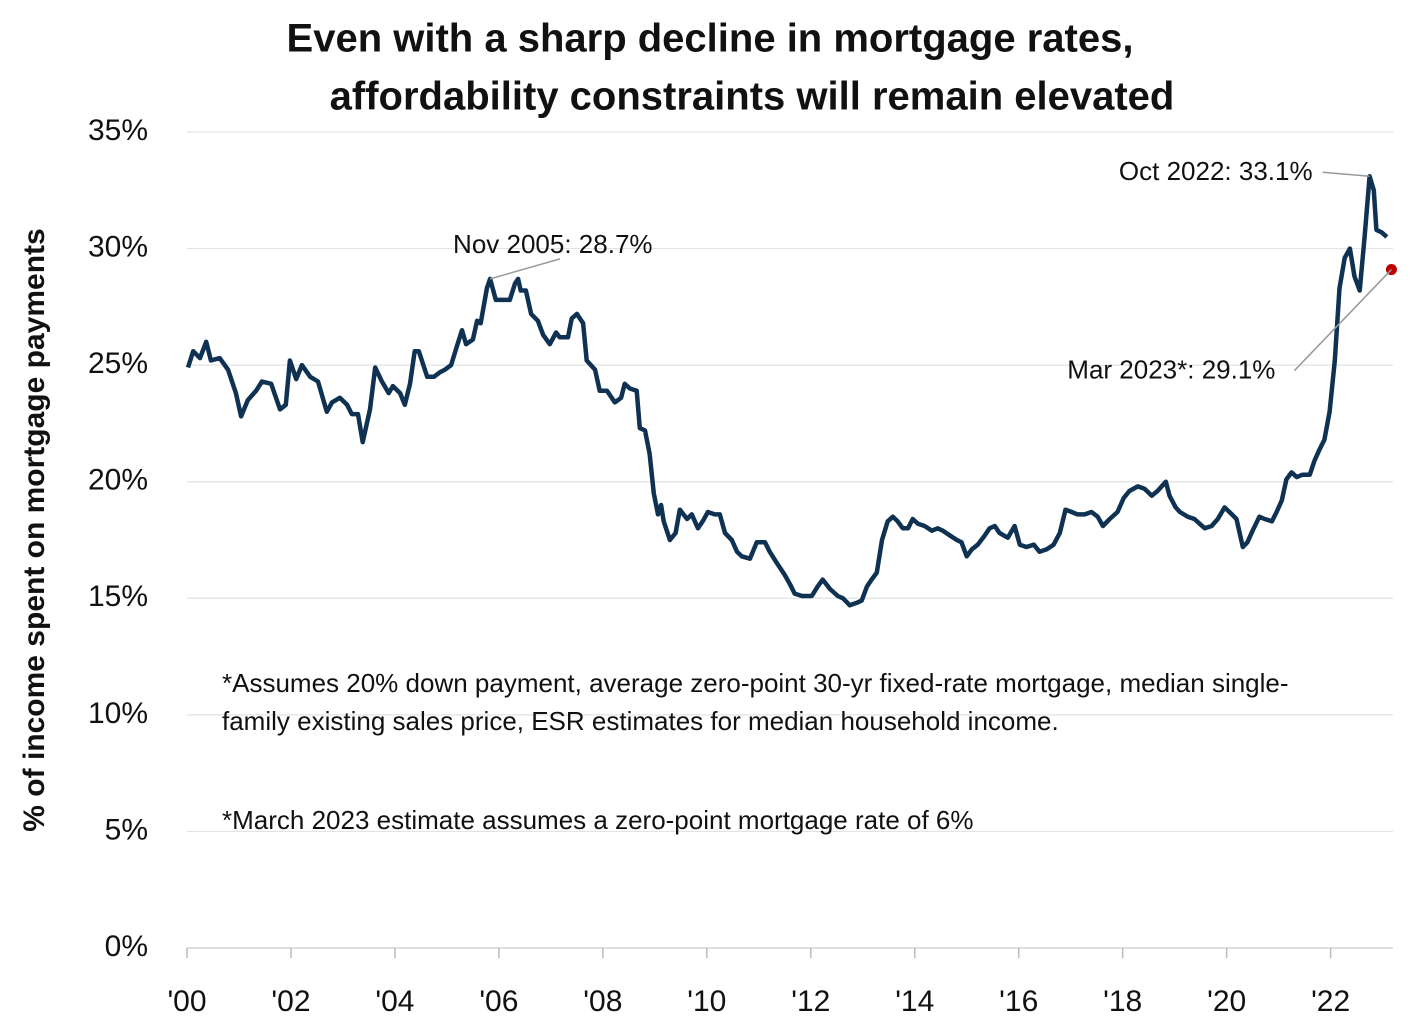  What do you see at coordinates (118, 130) in the screenshot?
I see `y-tick-label: 35%` at bounding box center [118, 130].